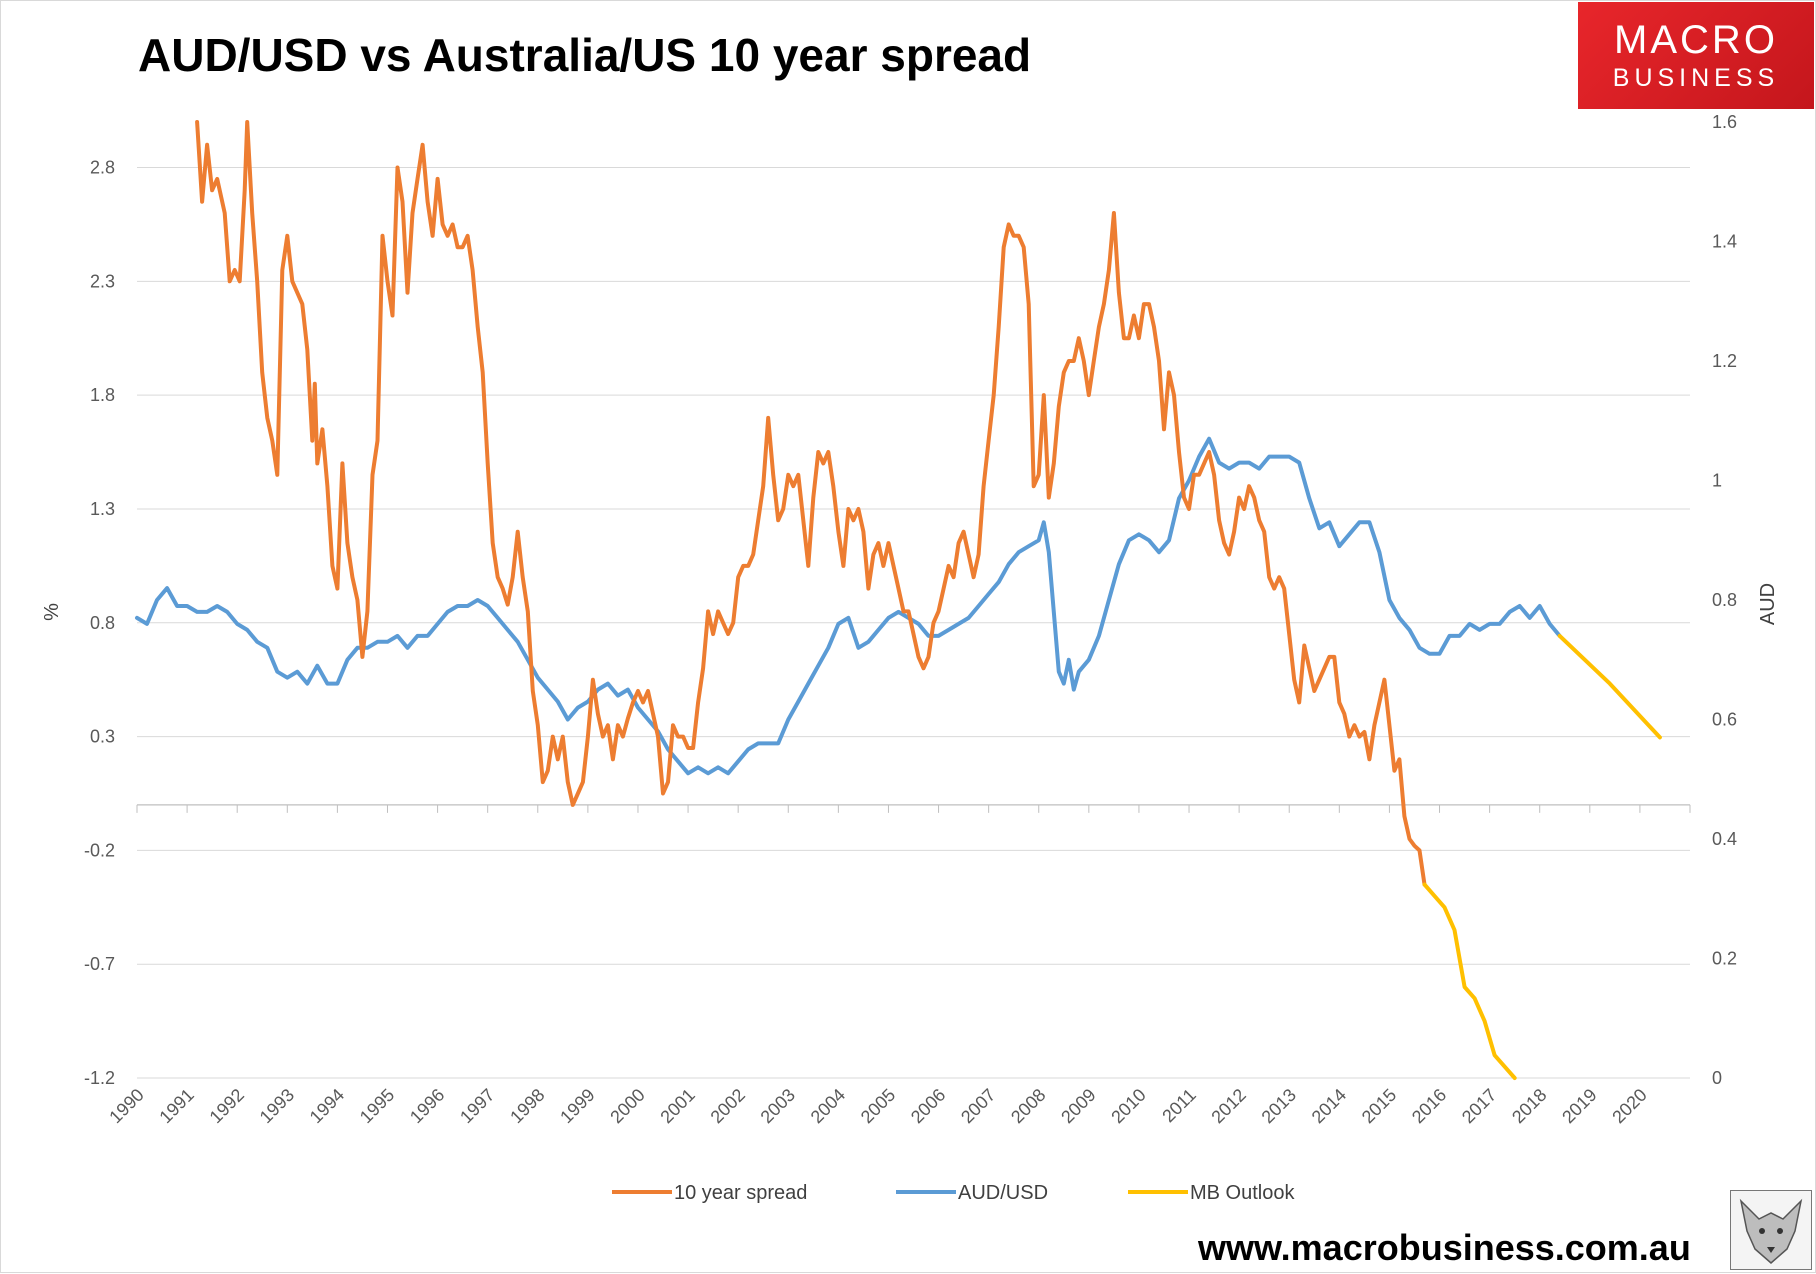 Image resolution: width=1816 pixels, height=1274 pixels. I want to click on x-tick-label: 1991, so click(176, 1106).